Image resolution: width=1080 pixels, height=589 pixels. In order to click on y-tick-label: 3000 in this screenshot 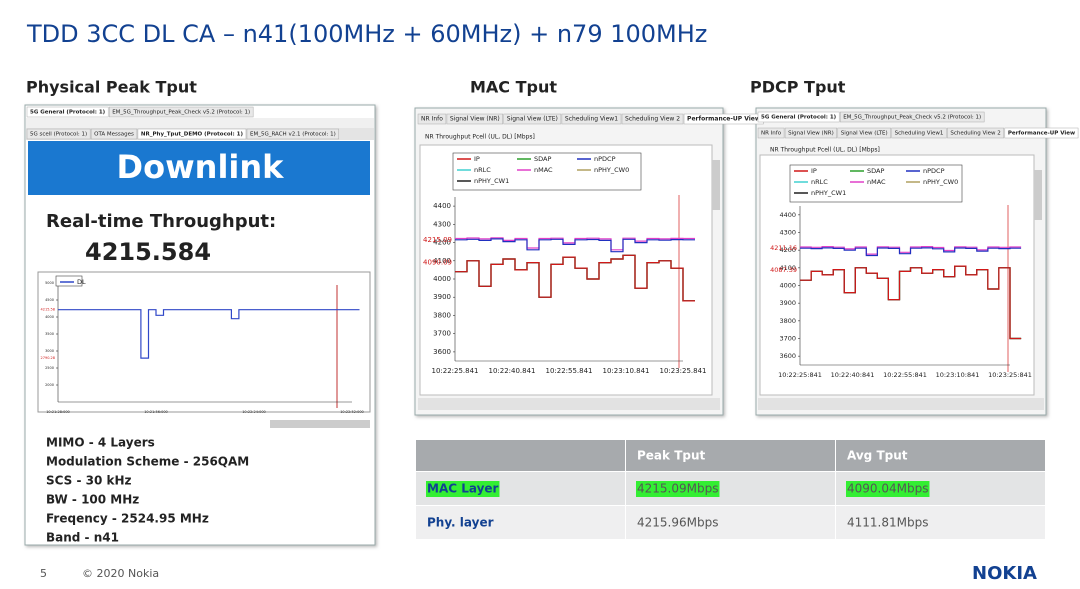, I will do `click(49, 351)`.